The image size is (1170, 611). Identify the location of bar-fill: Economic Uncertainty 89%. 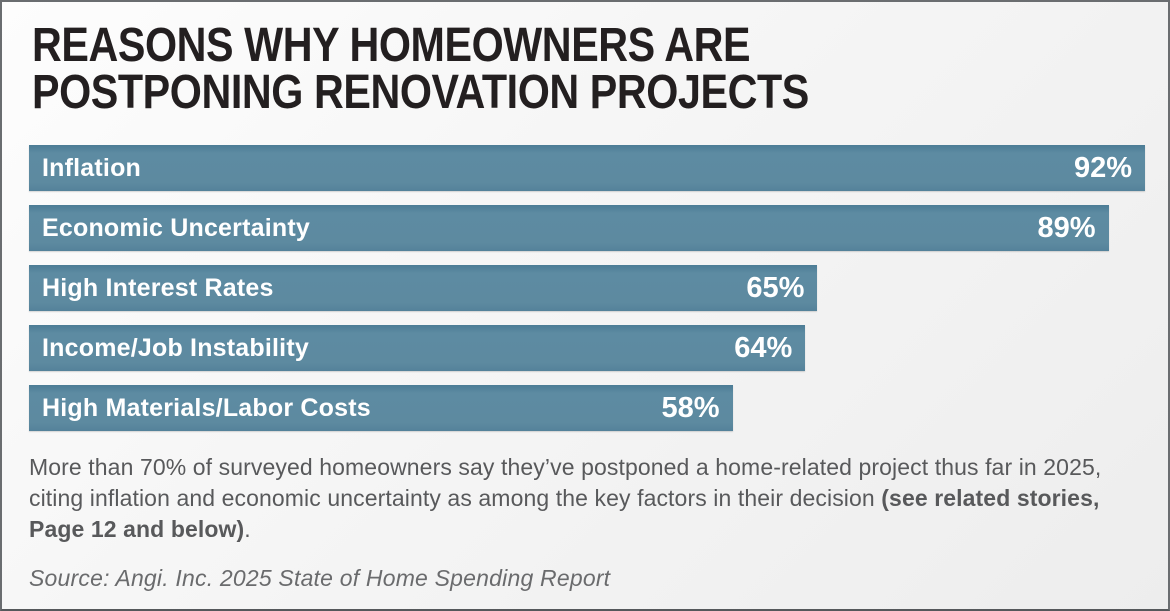
(569, 228).